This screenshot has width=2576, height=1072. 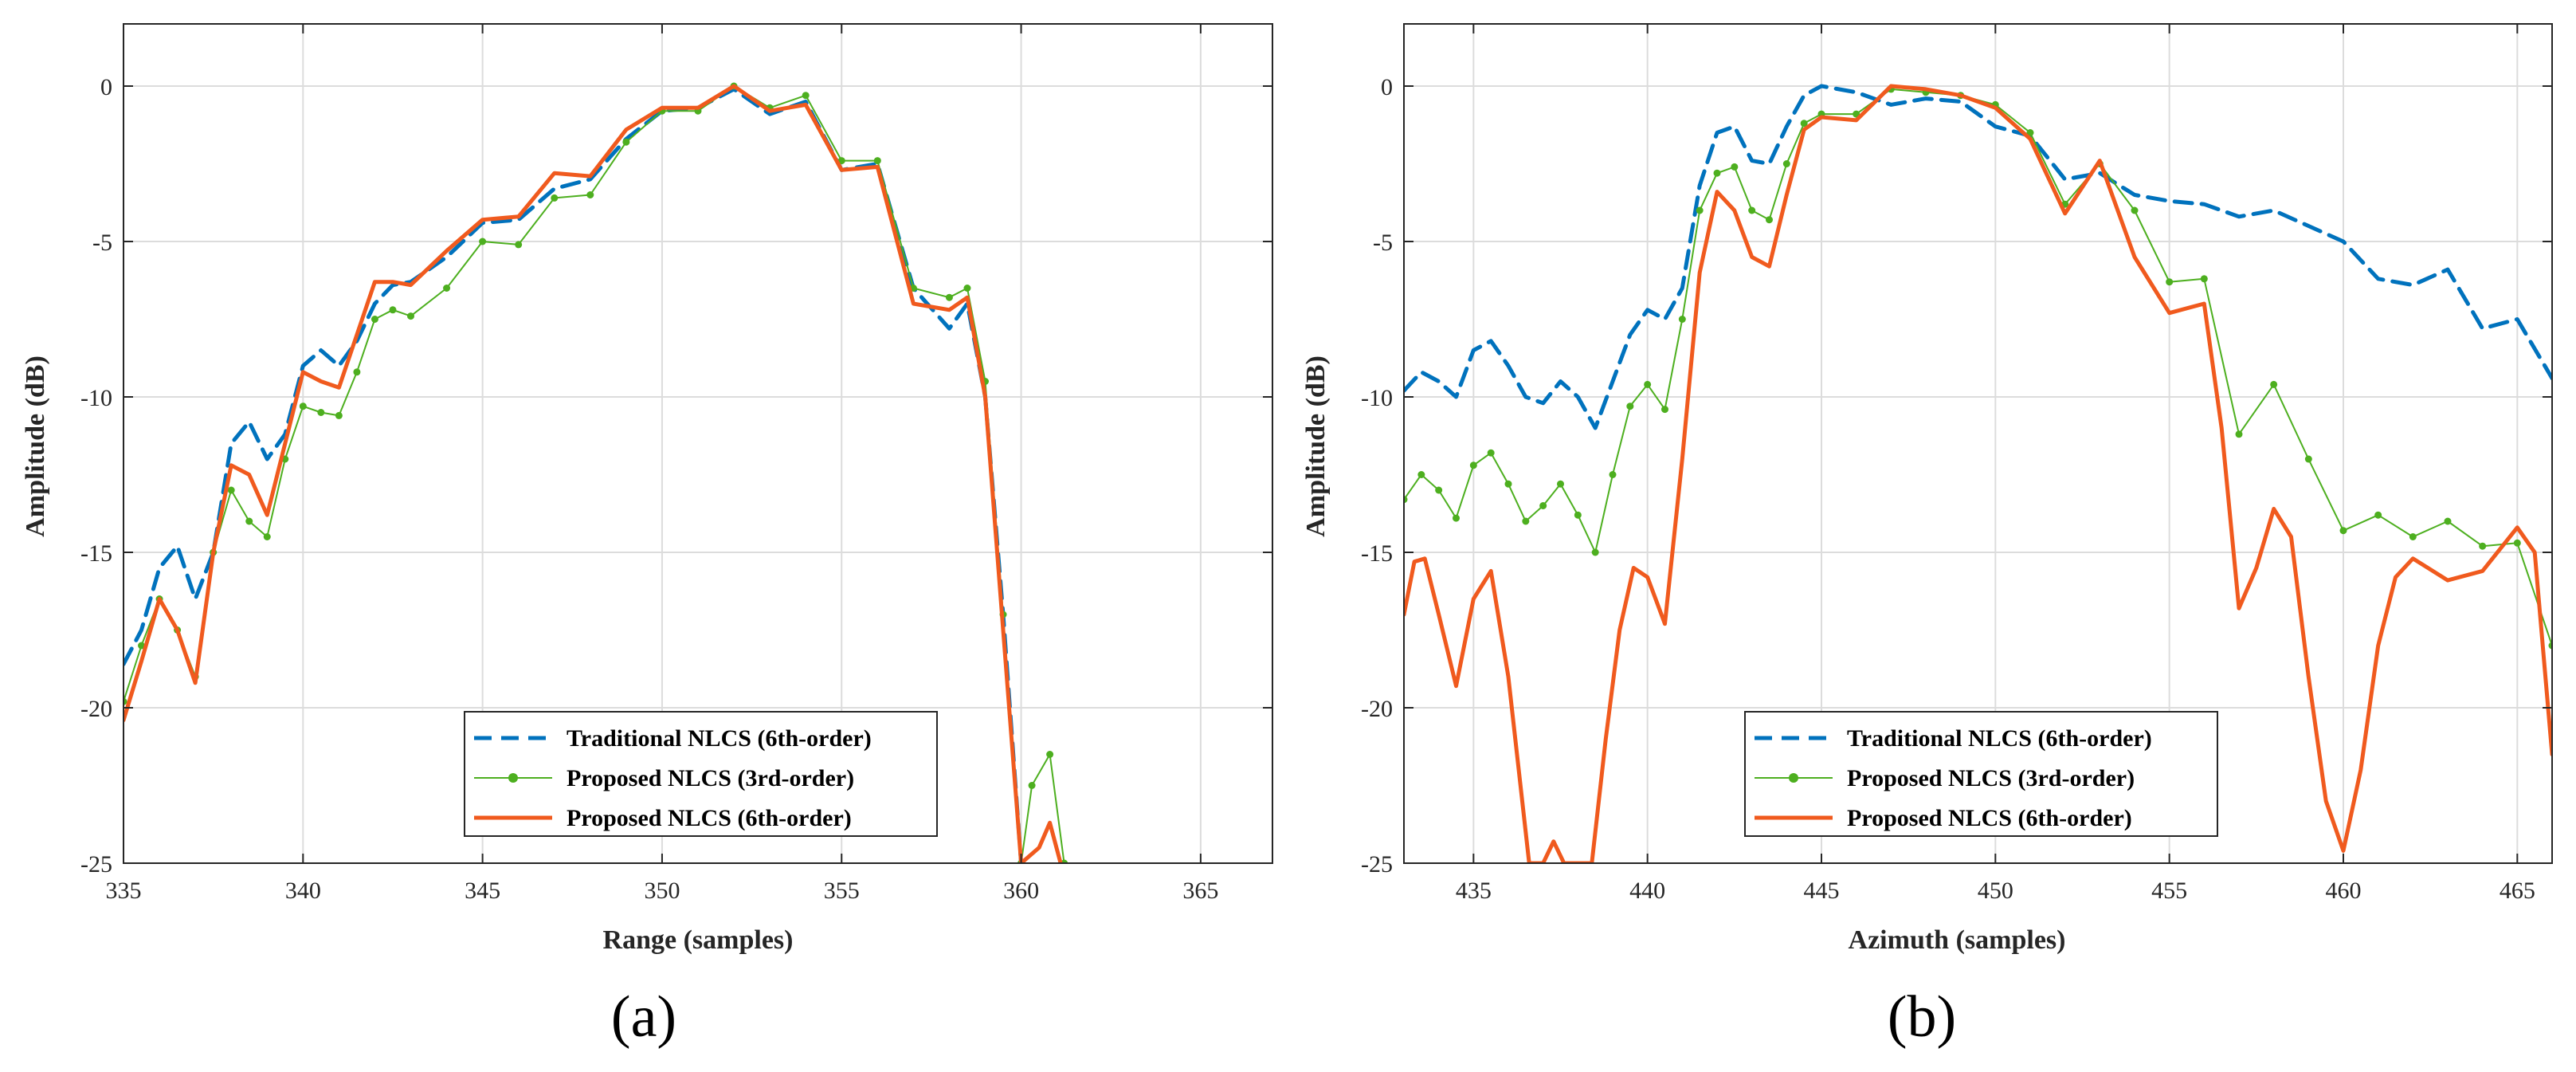 I want to click on x-tick-label: 350, so click(x=662, y=891).